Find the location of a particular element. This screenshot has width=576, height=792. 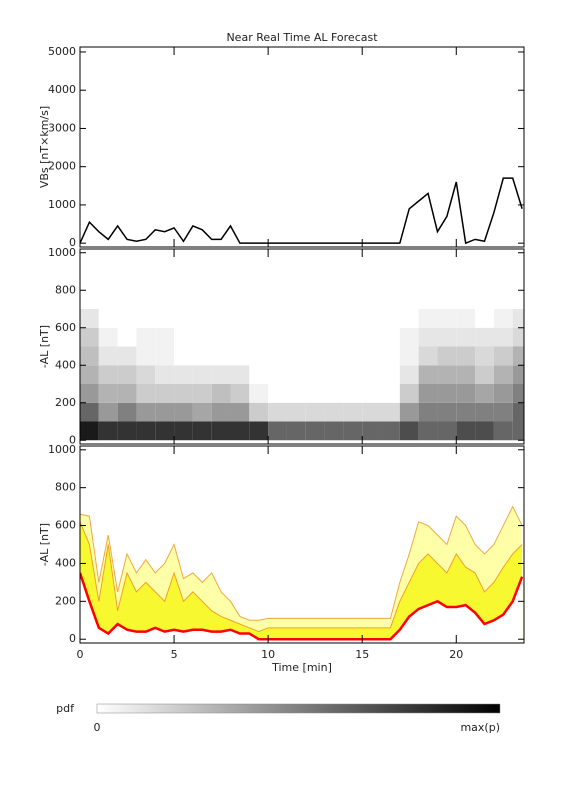

y-tick-label: 4000 is located at coordinates (62, 89).